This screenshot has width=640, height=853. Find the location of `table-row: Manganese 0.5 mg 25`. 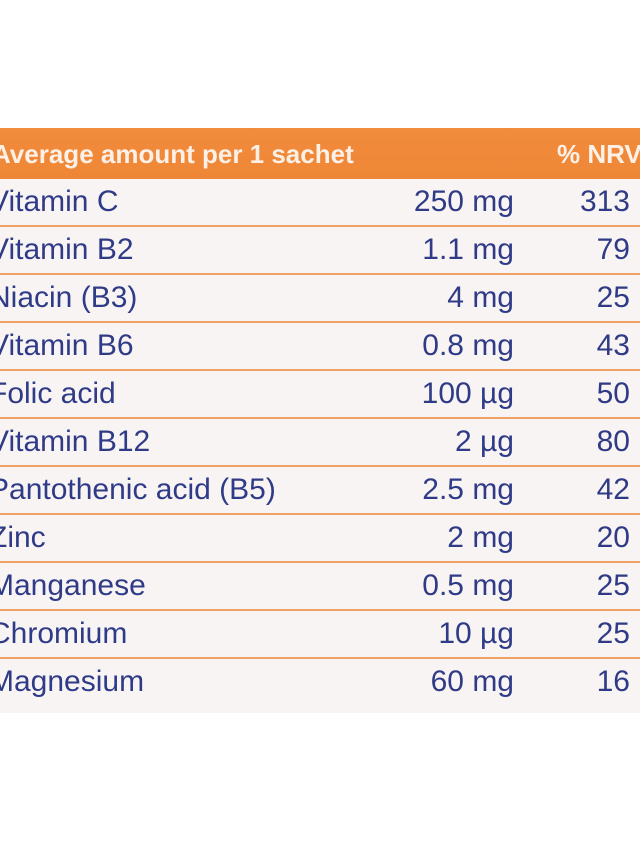

table-row: Manganese 0.5 mg 25 is located at coordinates (320, 587).